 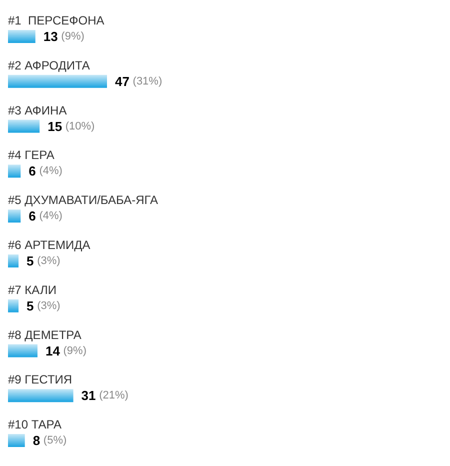 I want to click on y-tick-label: #3 АФИНА, so click(x=37, y=110).